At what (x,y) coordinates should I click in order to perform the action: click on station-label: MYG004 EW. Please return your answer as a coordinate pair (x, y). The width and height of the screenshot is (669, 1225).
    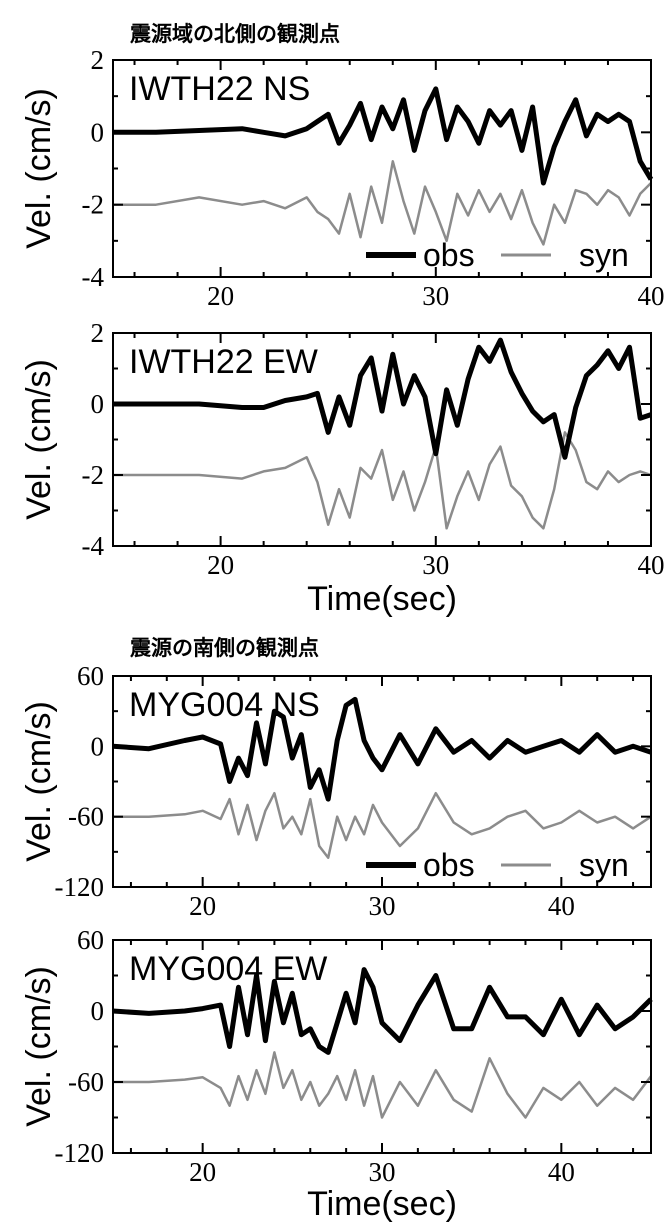
    Looking at the image, I should click on (228, 969).